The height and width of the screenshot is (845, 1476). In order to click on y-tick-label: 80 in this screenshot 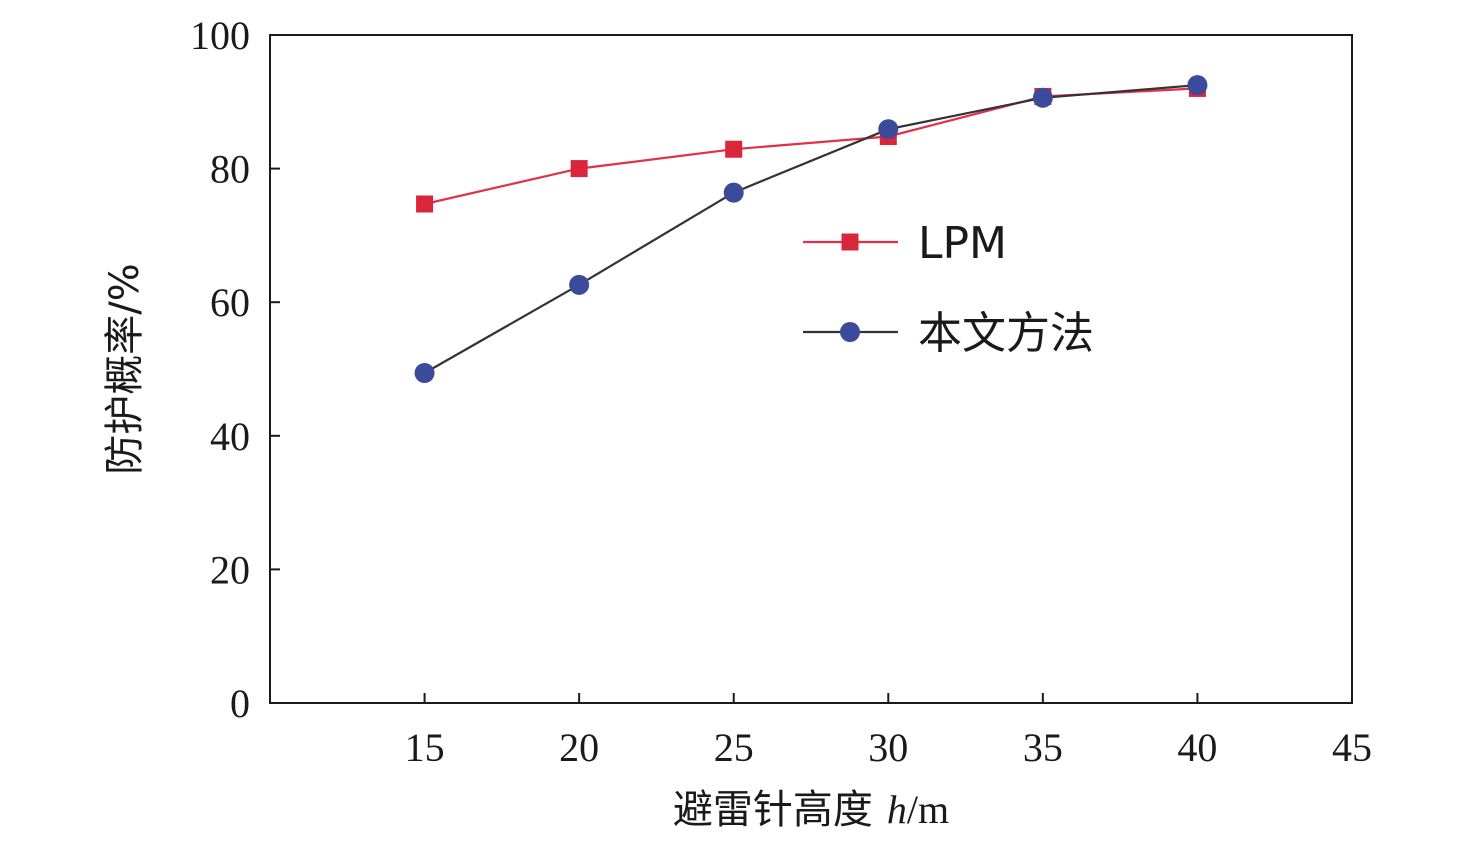, I will do `click(230, 169)`.